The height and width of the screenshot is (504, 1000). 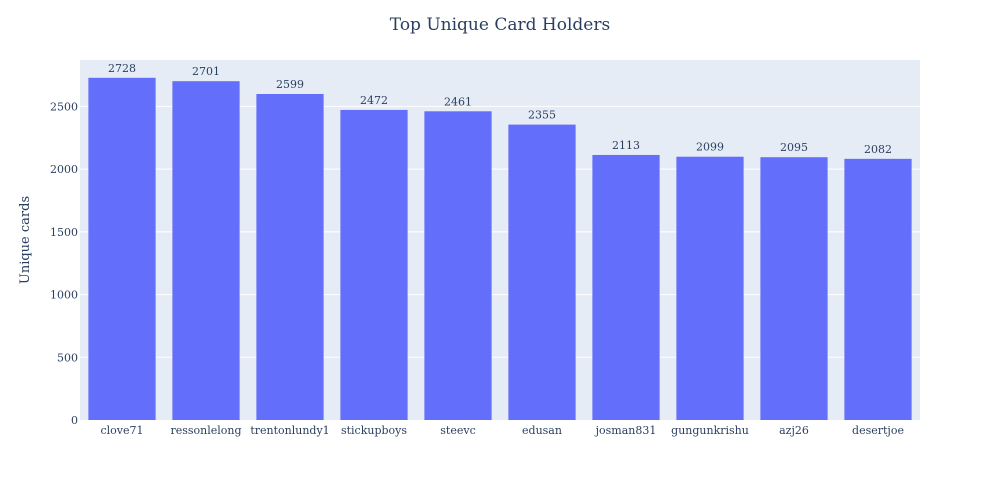 I want to click on x-tick-label: edusan, so click(x=542, y=430).